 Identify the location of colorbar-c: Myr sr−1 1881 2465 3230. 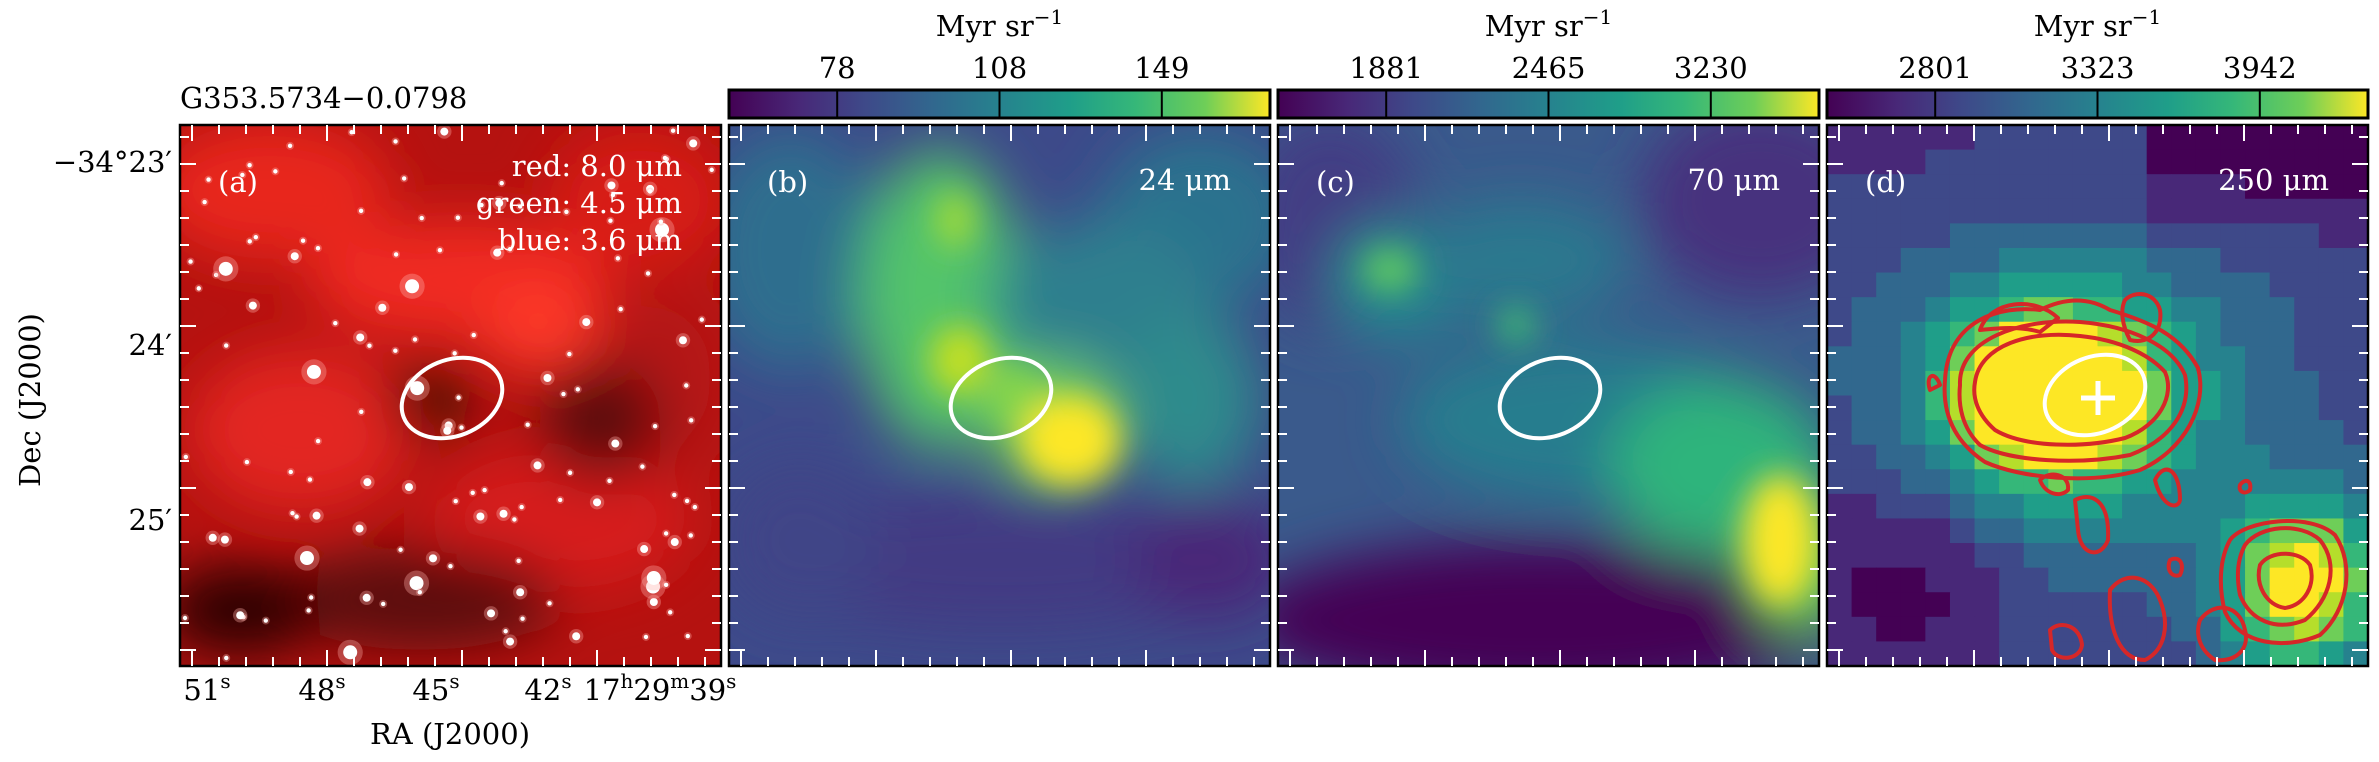
(1548, 62).